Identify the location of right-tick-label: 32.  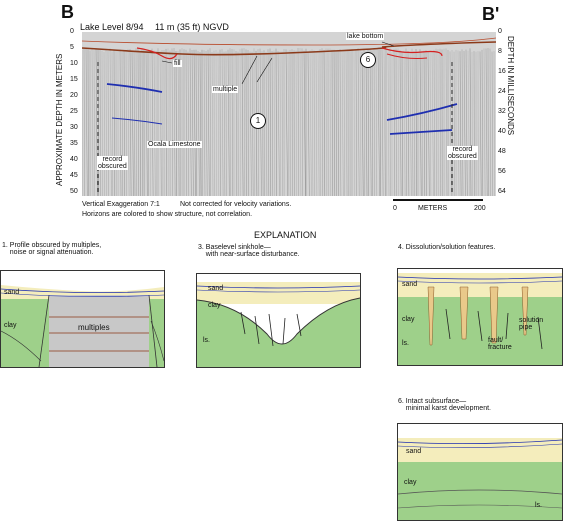
(502, 111).